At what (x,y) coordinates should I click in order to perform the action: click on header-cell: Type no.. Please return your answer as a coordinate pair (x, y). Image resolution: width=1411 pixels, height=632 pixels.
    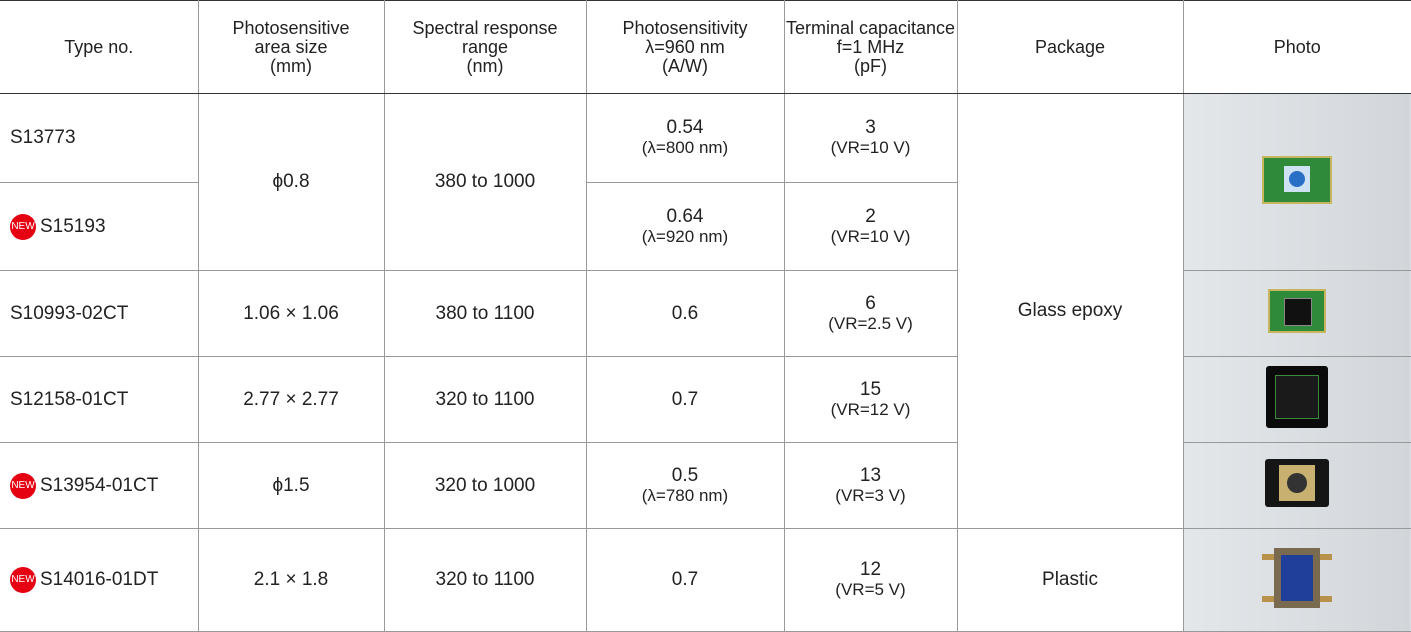
    Looking at the image, I should click on (99, 47).